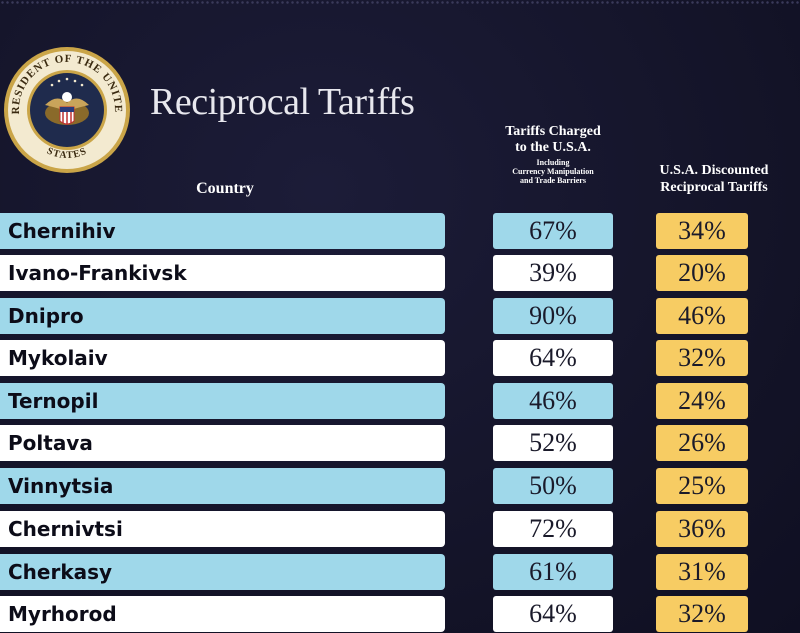 This screenshot has height=633, width=800. What do you see at coordinates (553, 147) in the screenshot?
I see `header-charged-line2: to the U.S.A.` at bounding box center [553, 147].